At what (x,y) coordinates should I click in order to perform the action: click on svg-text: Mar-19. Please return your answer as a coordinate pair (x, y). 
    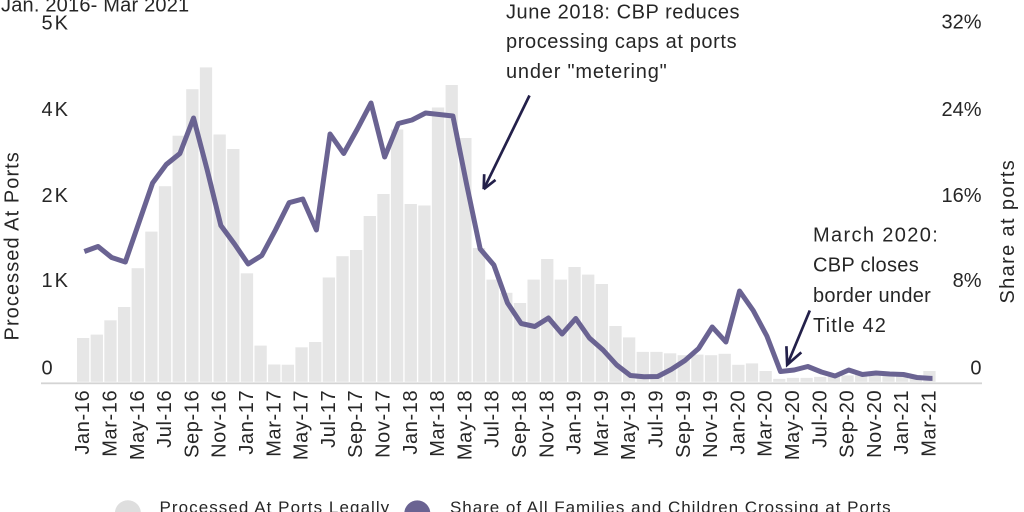
    Looking at the image, I should click on (602, 423).